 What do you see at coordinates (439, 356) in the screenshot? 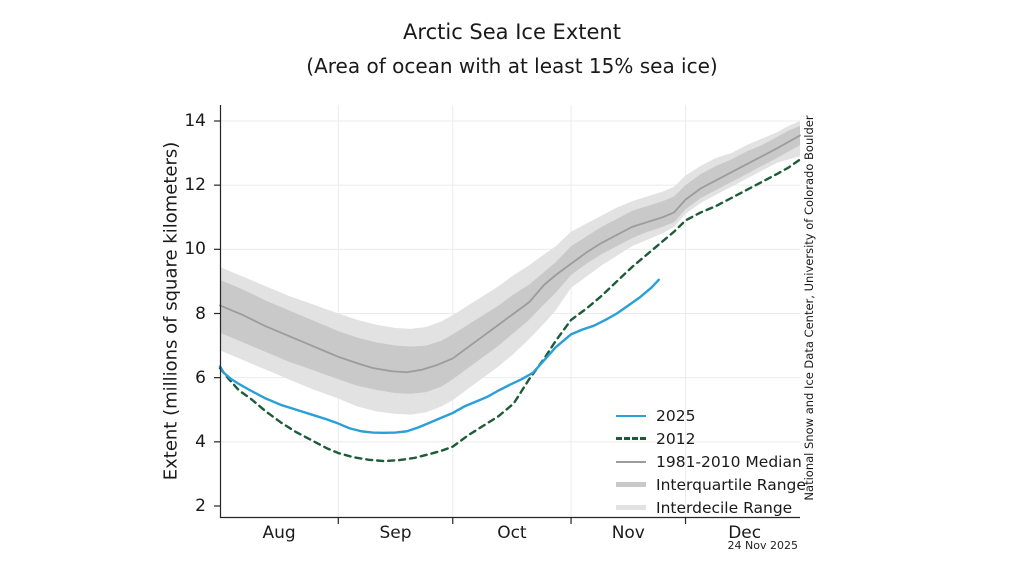
I see `series-2025` at bounding box center [439, 356].